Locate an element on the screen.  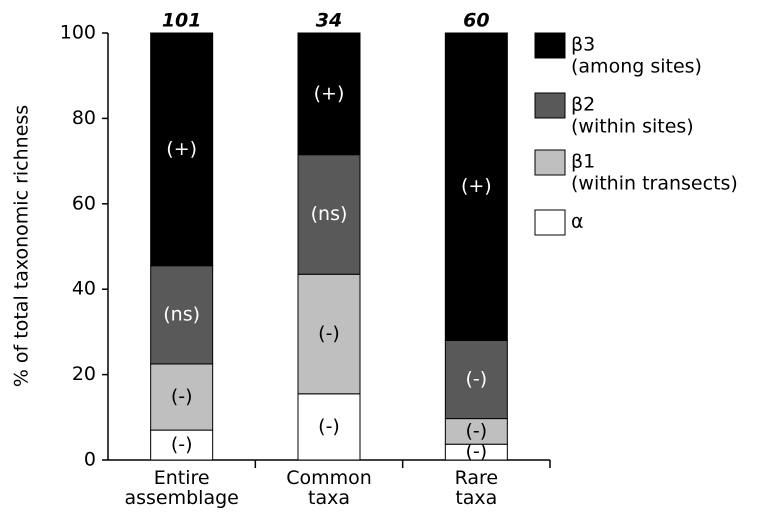
legend-label: β3 is located at coordinates (583, 45).